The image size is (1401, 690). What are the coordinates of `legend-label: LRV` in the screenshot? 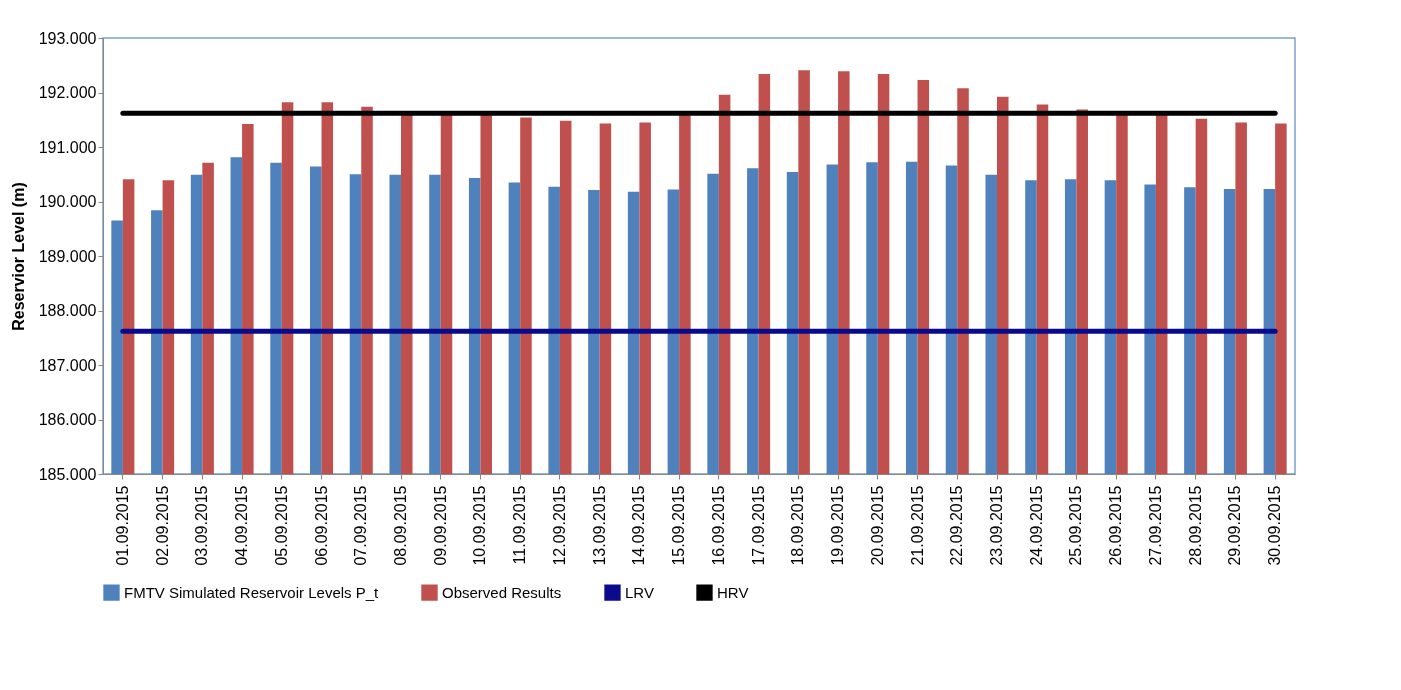 It's located at (639, 592).